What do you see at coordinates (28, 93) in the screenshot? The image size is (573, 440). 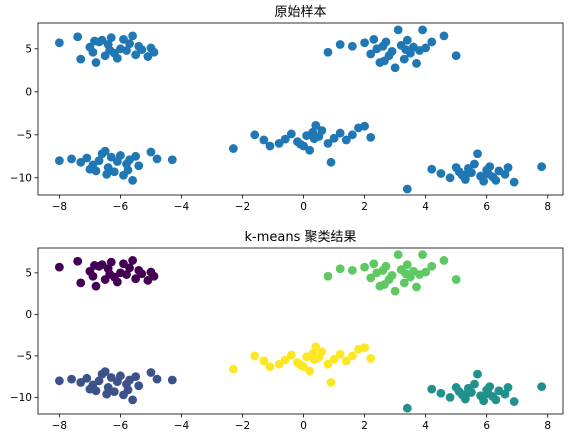 I see `y-tick-label: 0` at bounding box center [28, 93].